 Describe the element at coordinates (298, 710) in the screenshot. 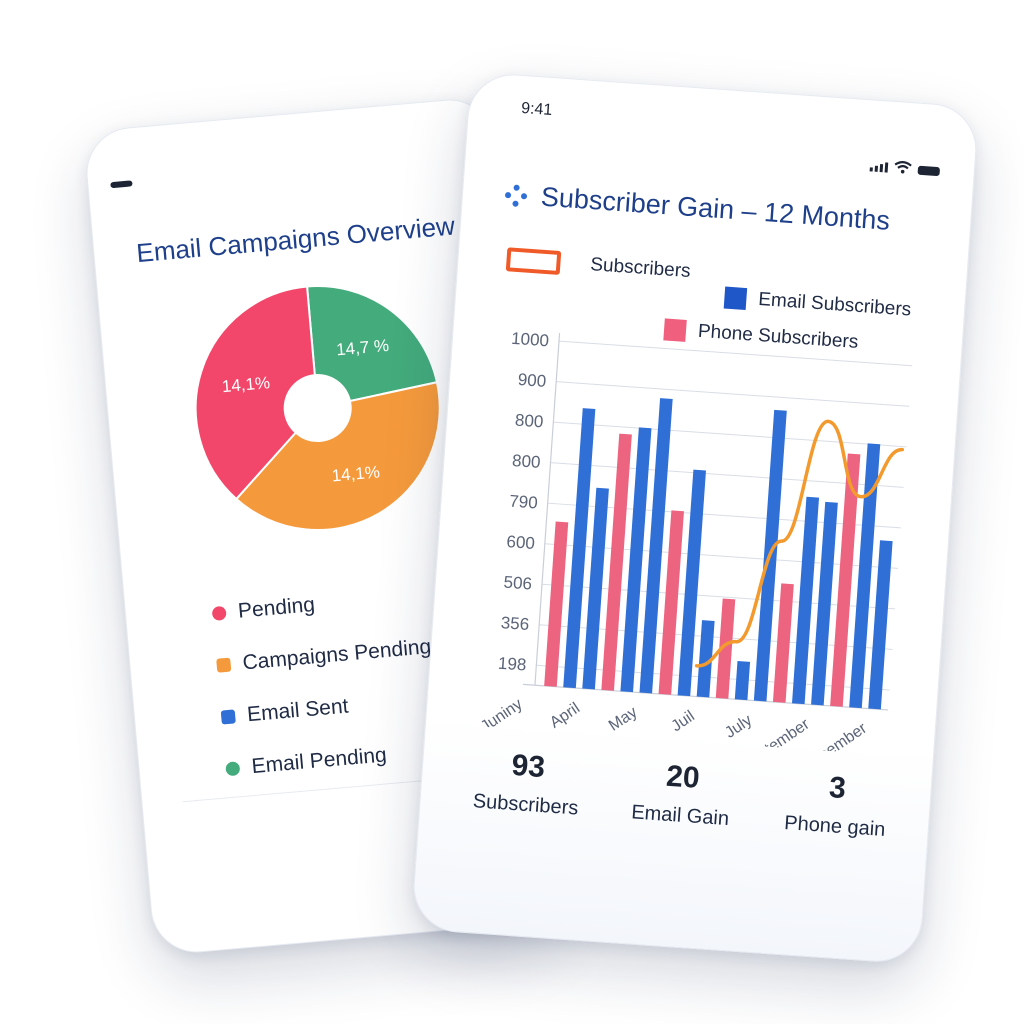

I see `legend-label: Email Sent` at that location.